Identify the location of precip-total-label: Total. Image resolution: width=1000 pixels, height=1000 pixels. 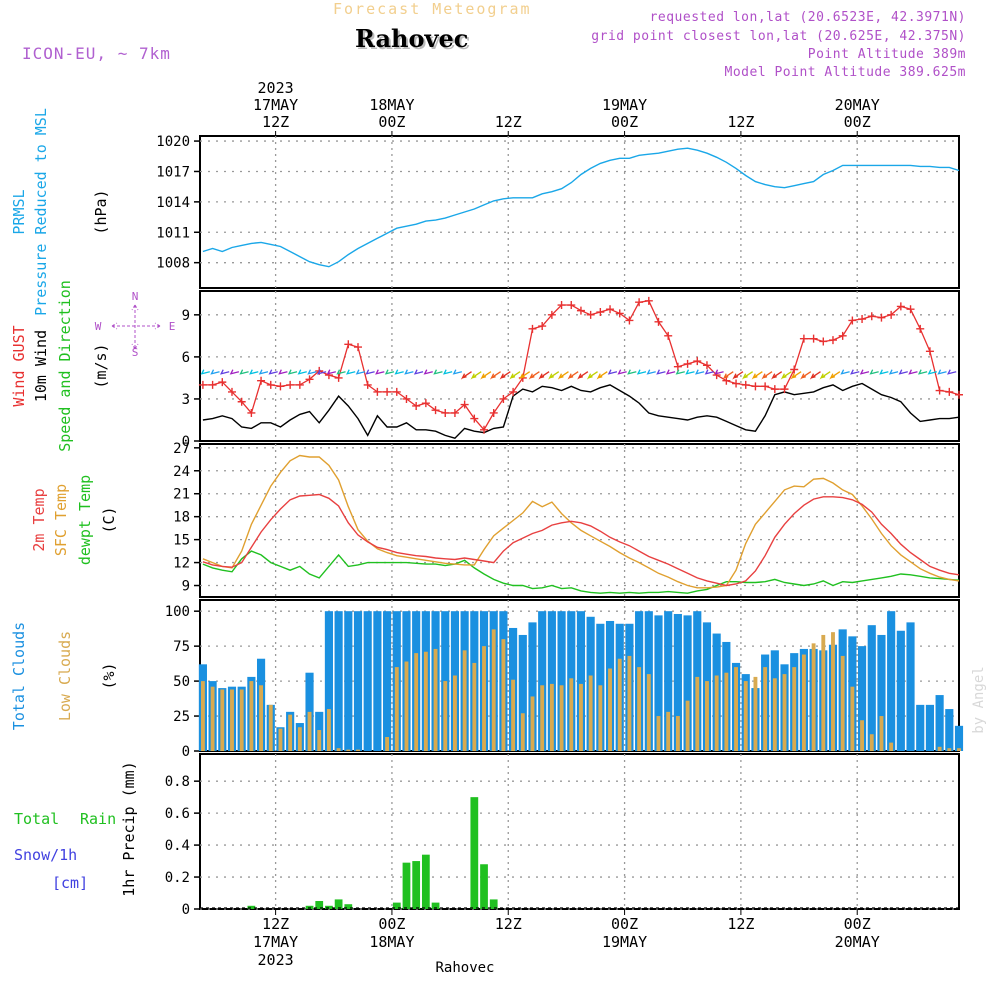
(36, 819).